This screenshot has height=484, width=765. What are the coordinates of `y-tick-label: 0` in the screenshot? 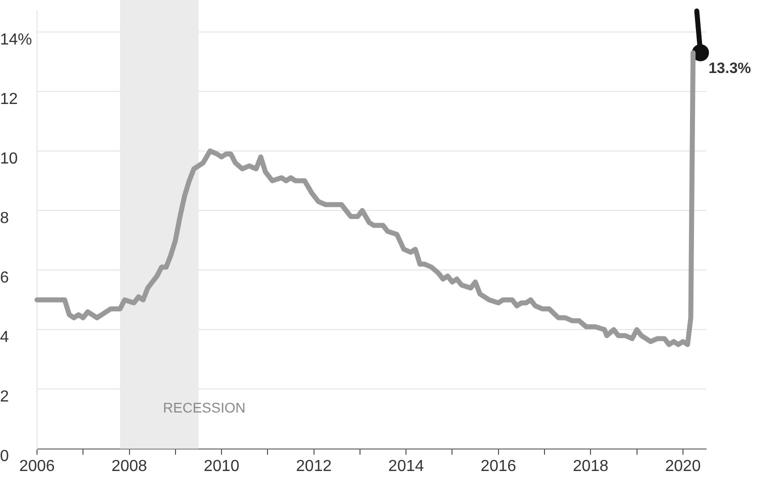 It's located at (4, 457).